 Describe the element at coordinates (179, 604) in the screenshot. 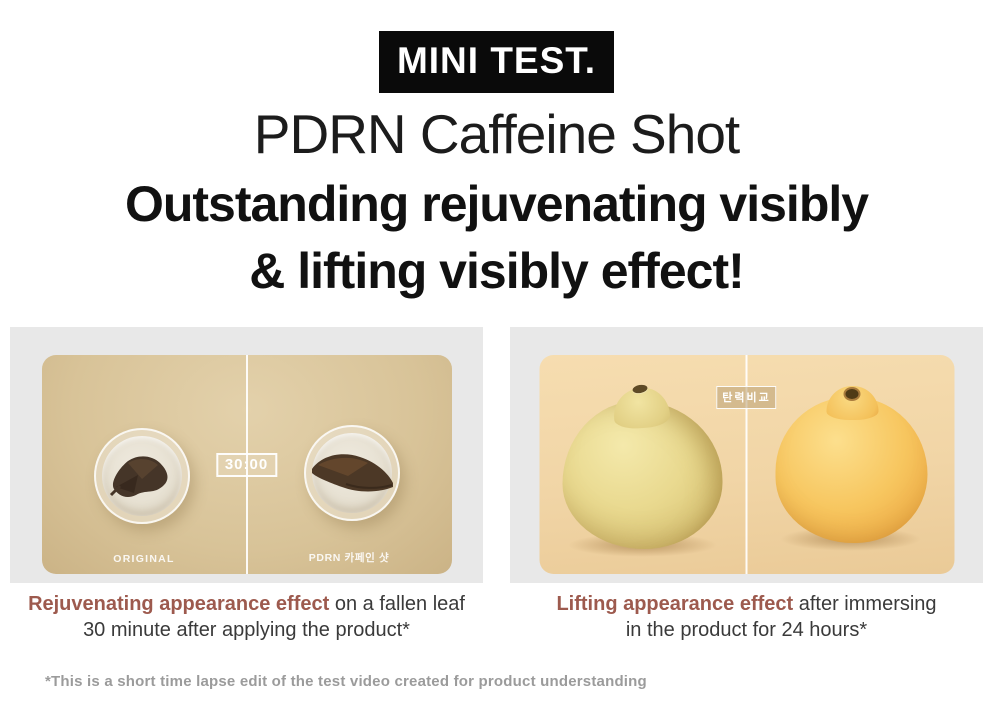

I see `caption-highlight: Rejuvenating appearance effect` at that location.